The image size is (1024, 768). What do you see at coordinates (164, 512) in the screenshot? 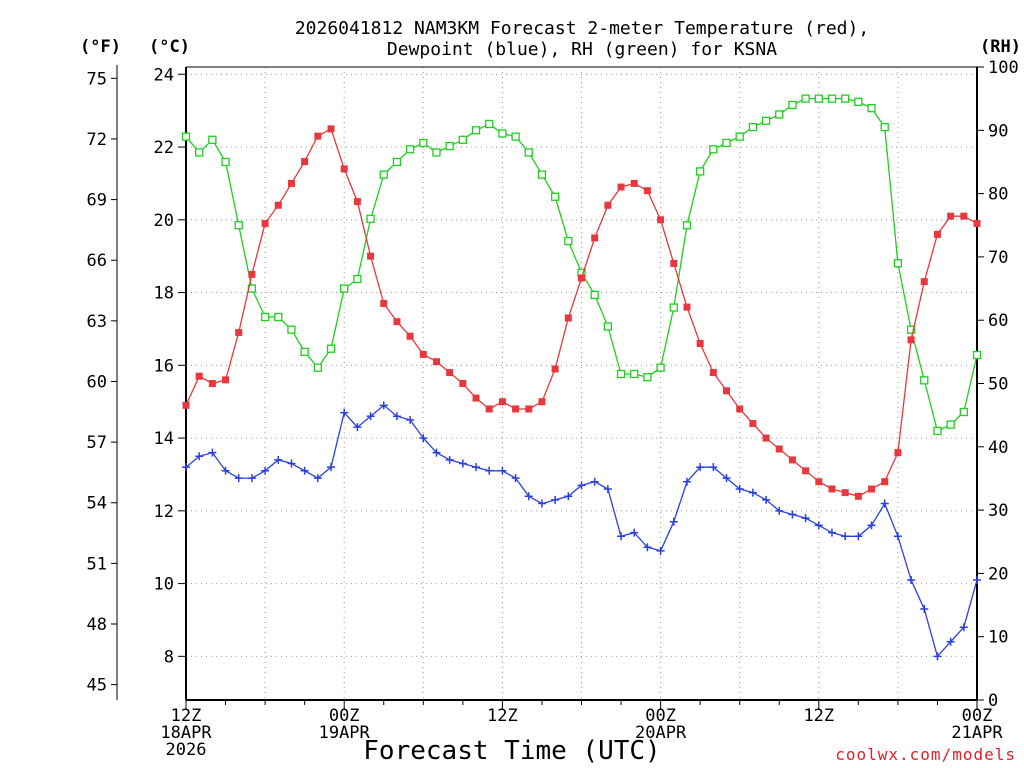
I see `celsius-tick-label: 12` at bounding box center [164, 512].